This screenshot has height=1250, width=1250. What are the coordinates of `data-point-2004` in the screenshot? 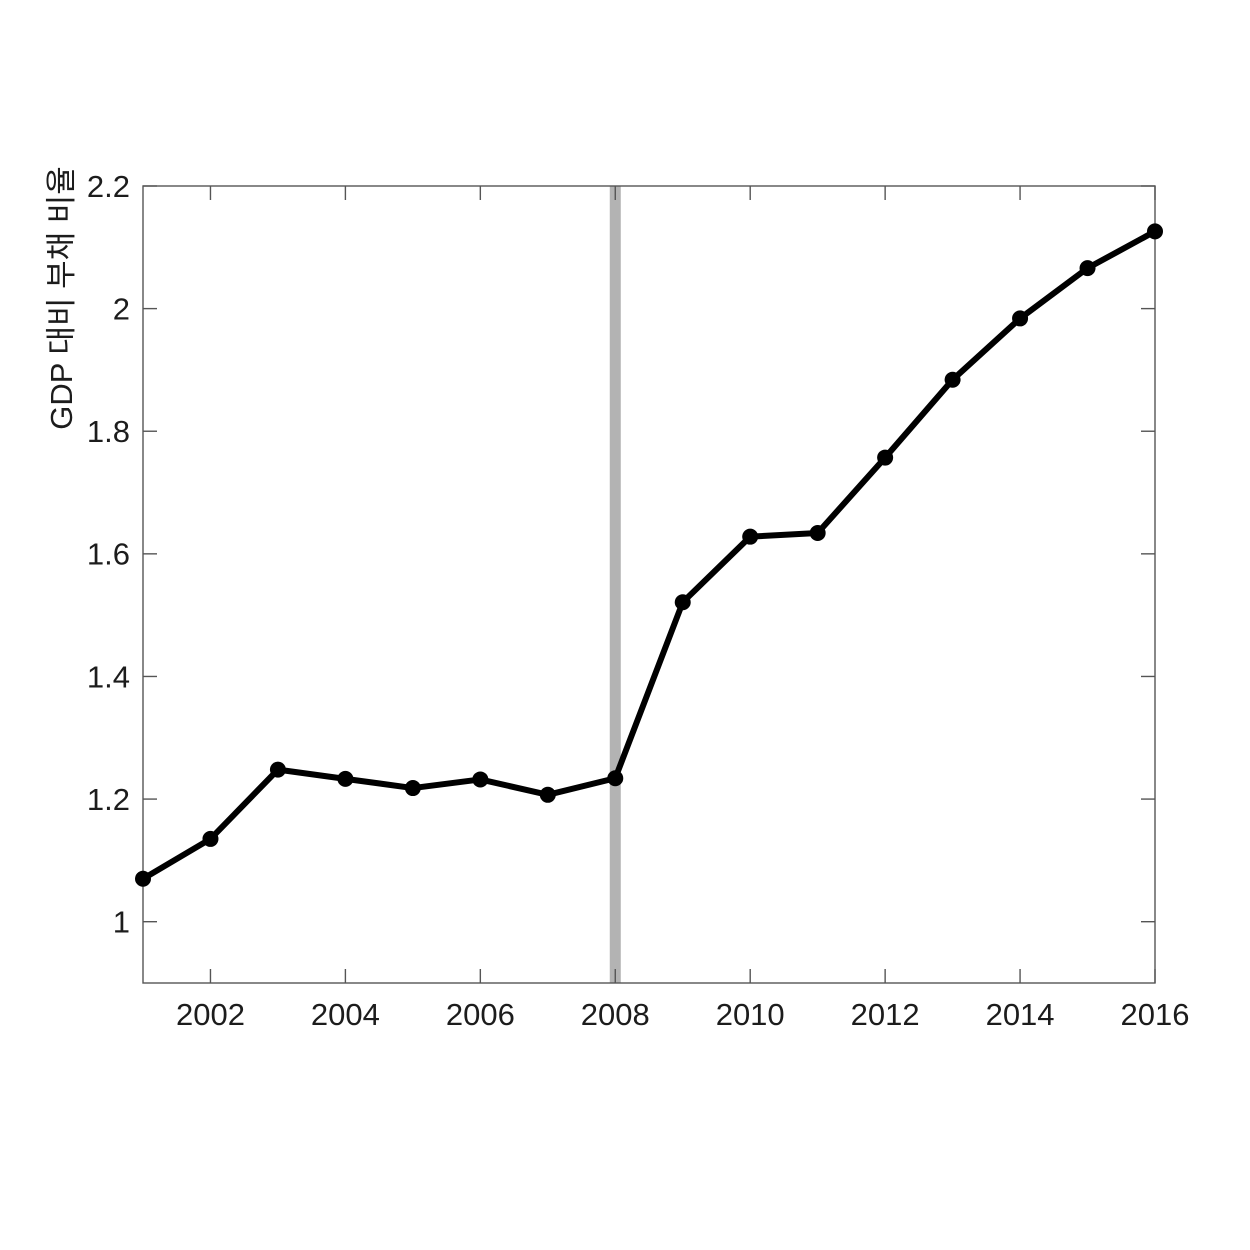 It's located at (345, 778).